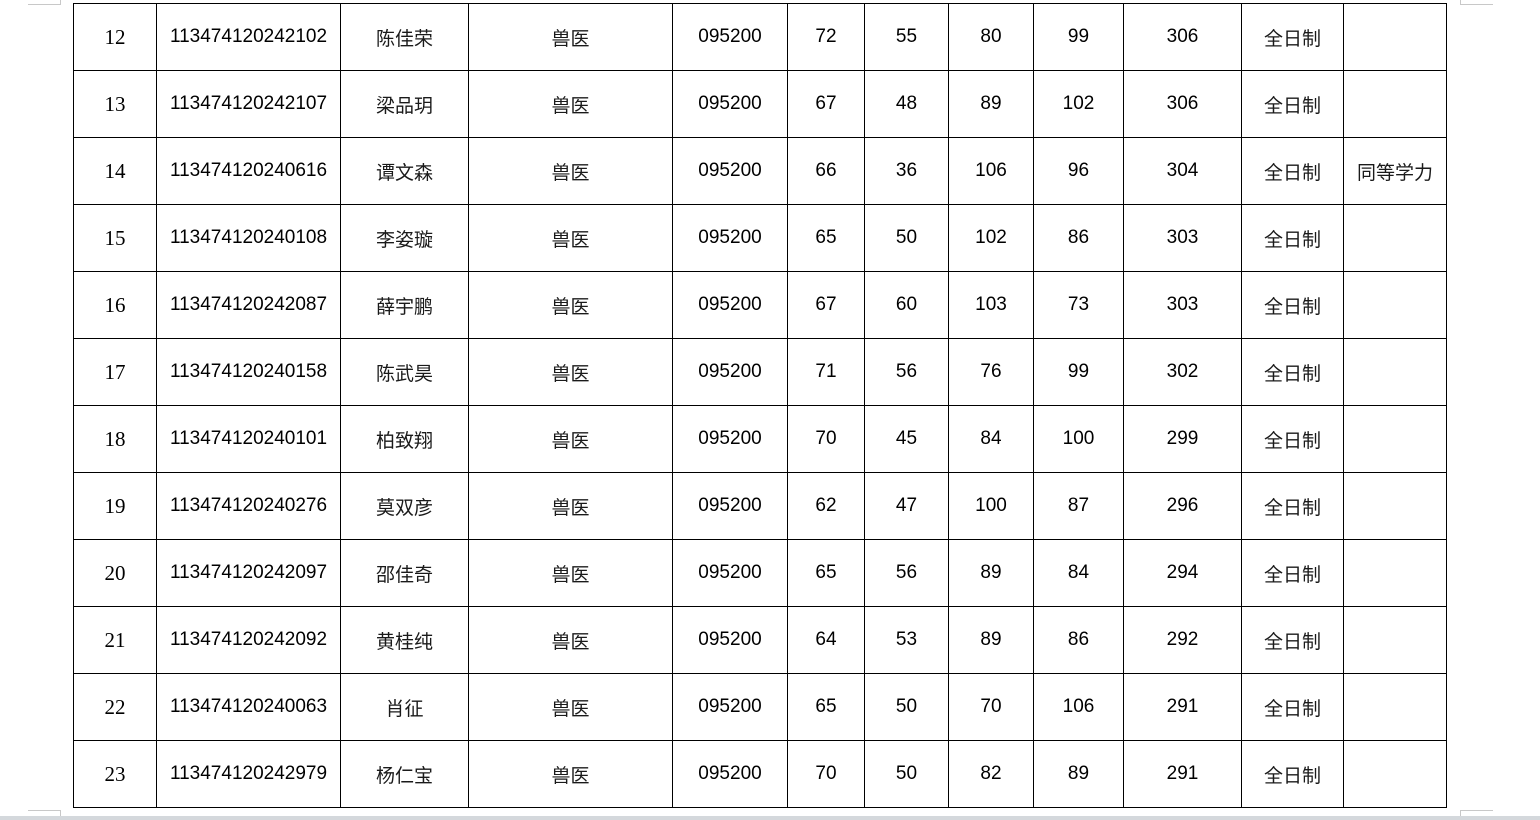  What do you see at coordinates (248, 305) in the screenshot?
I see `exam-id-cell: 113474120242087` at bounding box center [248, 305].